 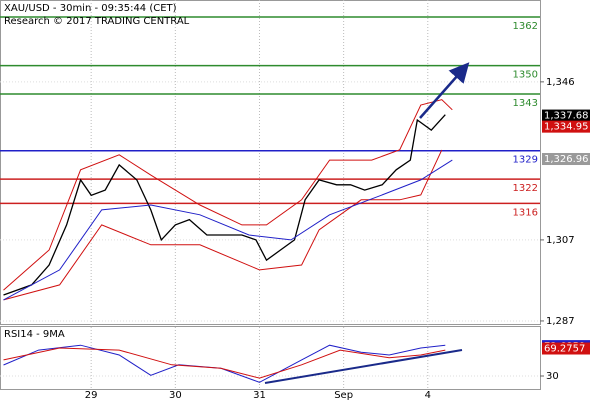 What do you see at coordinates (97, 21) in the screenshot?
I see `chart-subtitle: Research © 2017 TRADING CENTRAL` at bounding box center [97, 21].